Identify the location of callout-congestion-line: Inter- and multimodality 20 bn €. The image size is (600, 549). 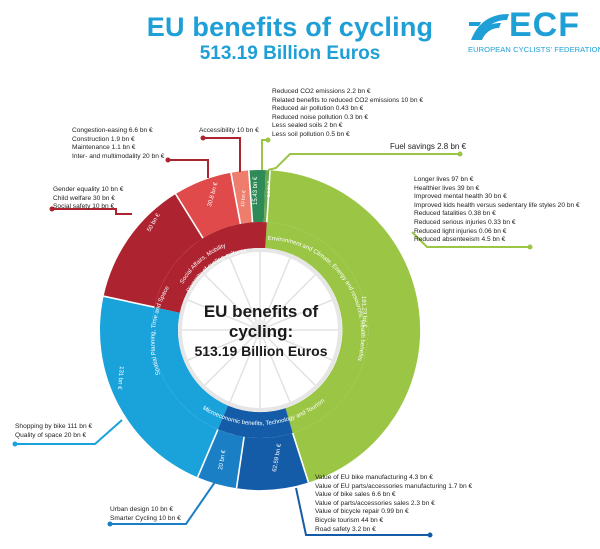
(118, 156).